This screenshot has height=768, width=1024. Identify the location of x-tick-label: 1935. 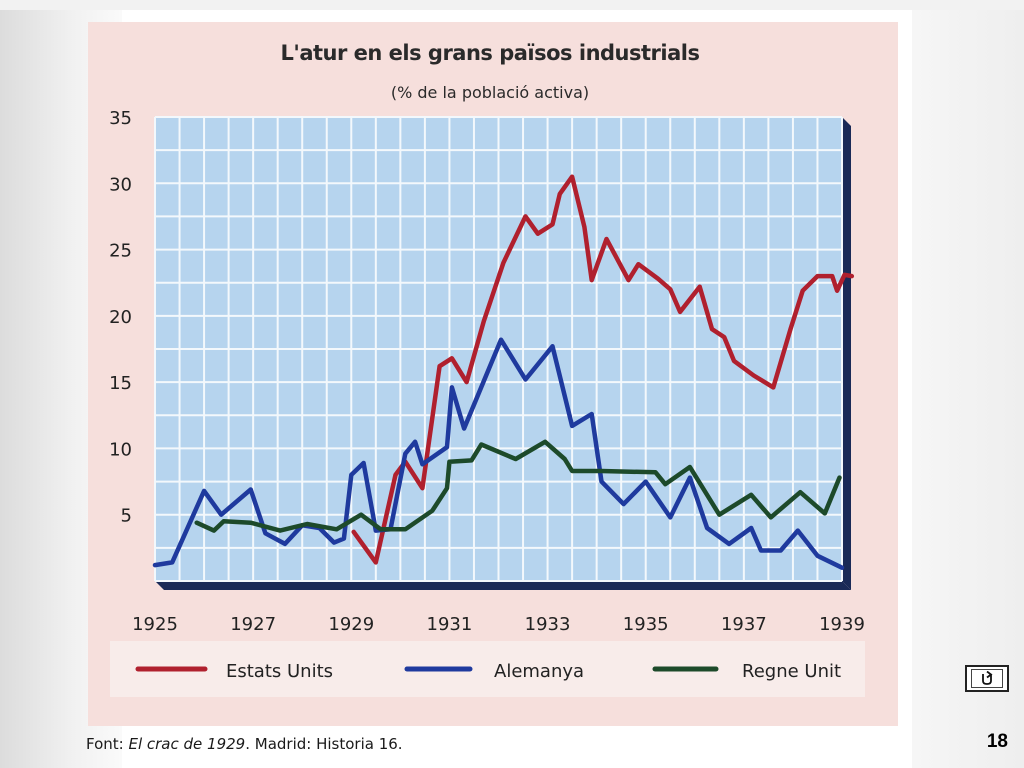
(646, 624).